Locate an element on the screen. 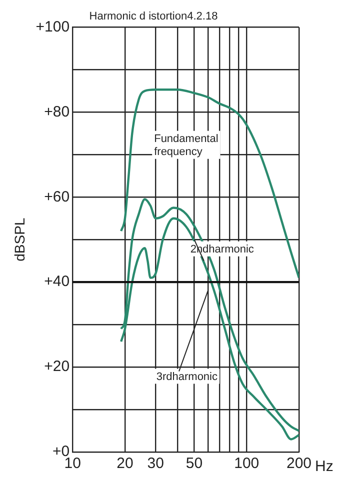 This screenshot has width=343, height=484. y-tick-label: +100 is located at coordinates (53, 27).